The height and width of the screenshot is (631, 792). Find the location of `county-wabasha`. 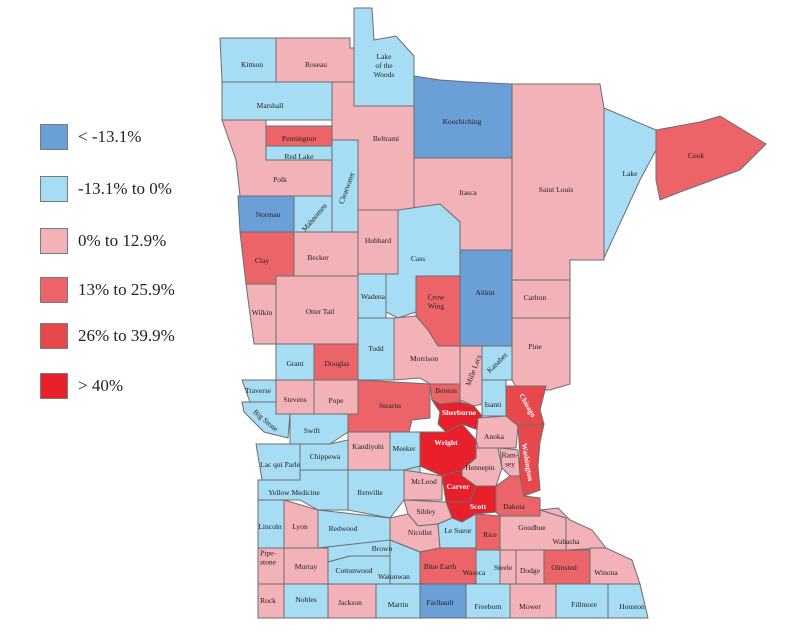

county-wabasha is located at coordinates (573, 529).